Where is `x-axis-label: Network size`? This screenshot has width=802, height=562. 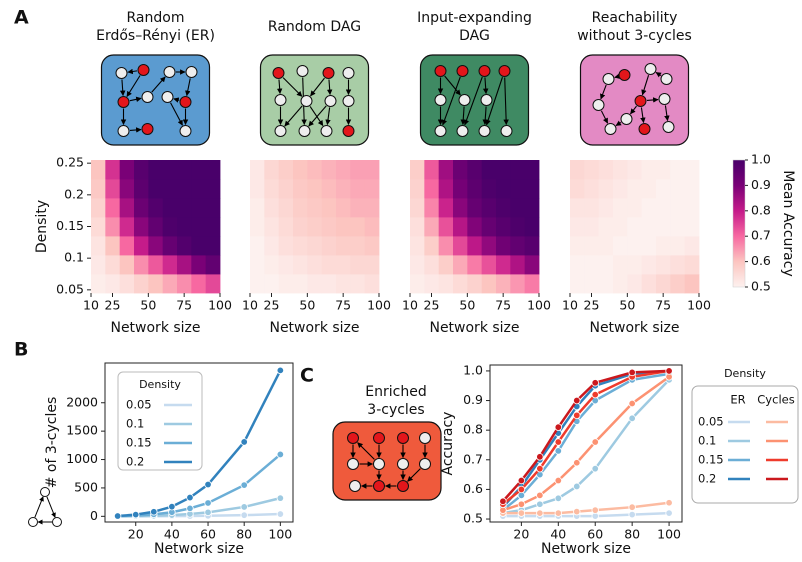
x-axis-label: Network size is located at coordinates (155, 328).